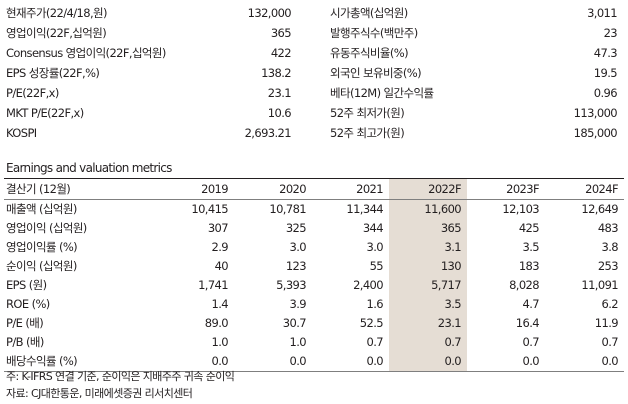  What do you see at coordinates (314, 362) in the screenshot?
I see `table-row-dividend-yield: 배당수익률 (%) 0.0 0.0 0.0 0.0 0.0 0.0` at bounding box center [314, 362].